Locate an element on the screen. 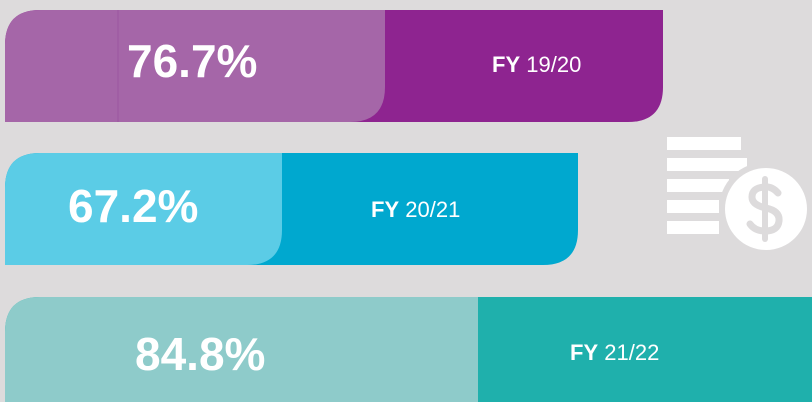 Image resolution: width=812 pixels, height=402 pixels. money-icon is located at coordinates (739, 196).